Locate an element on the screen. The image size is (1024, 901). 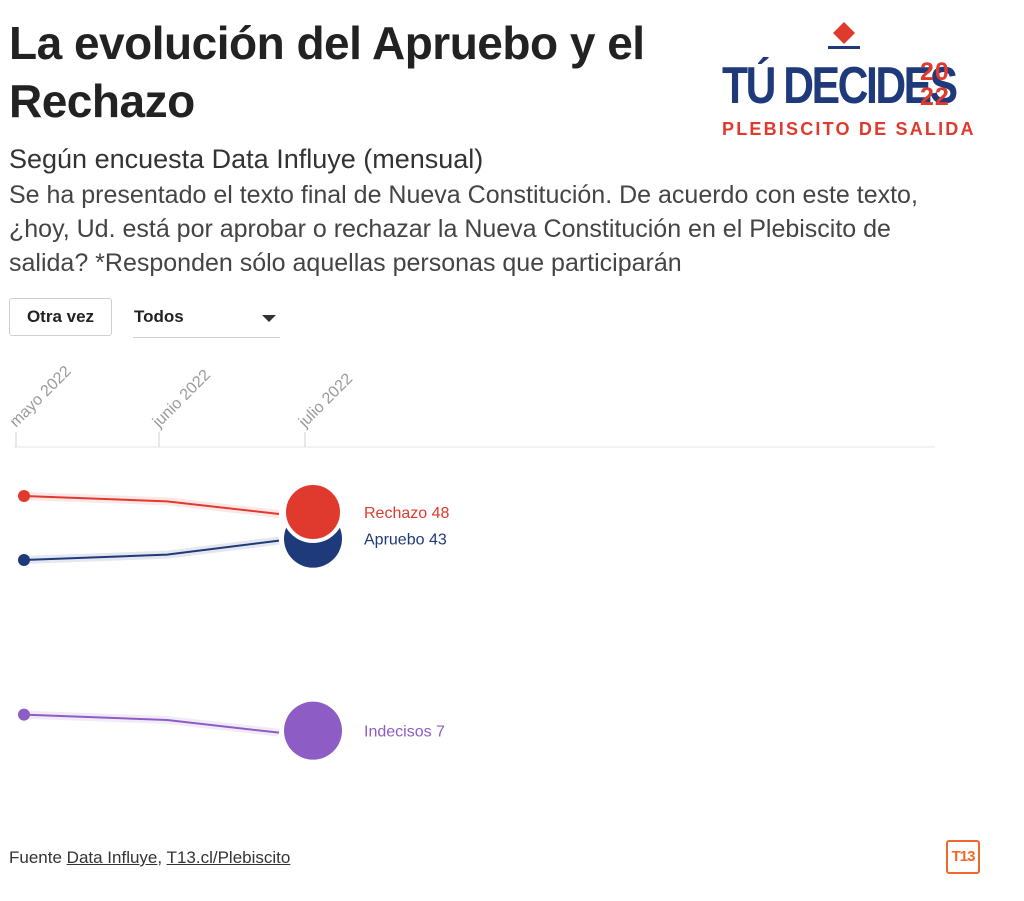
chart-subtitle: Según encuesta Data Influye (mensual) is located at coordinates (246, 159).